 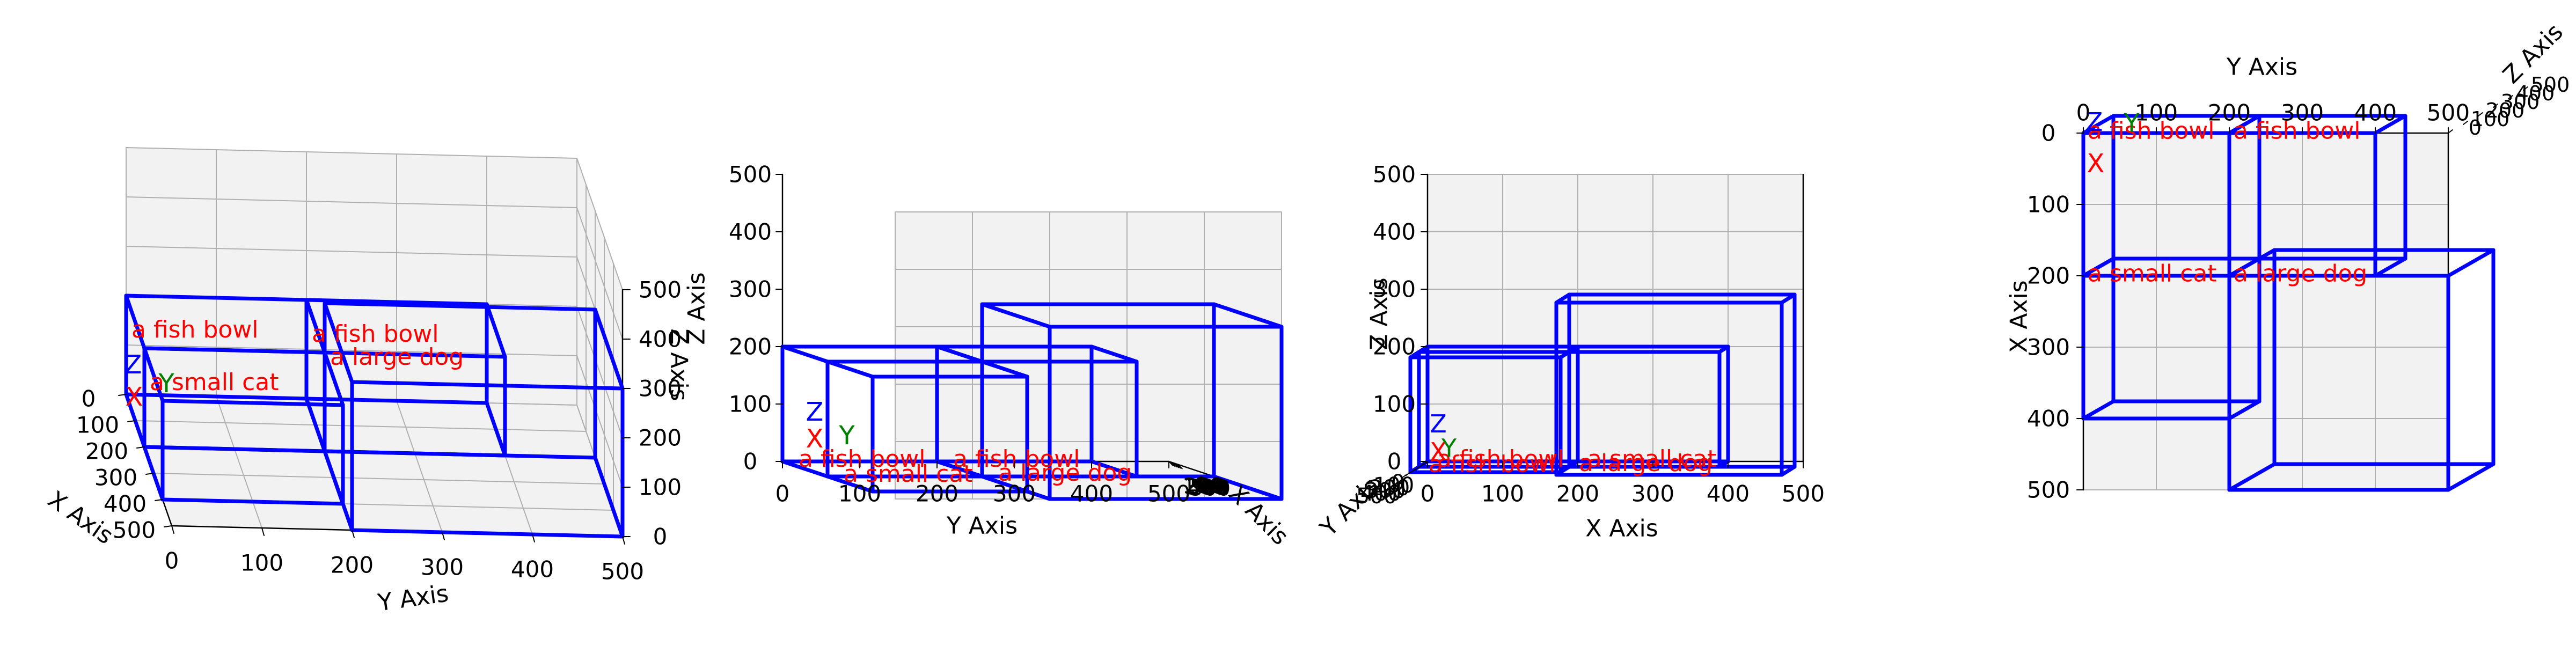 I want to click on box-label: a small cat, so click(x=2152, y=274).